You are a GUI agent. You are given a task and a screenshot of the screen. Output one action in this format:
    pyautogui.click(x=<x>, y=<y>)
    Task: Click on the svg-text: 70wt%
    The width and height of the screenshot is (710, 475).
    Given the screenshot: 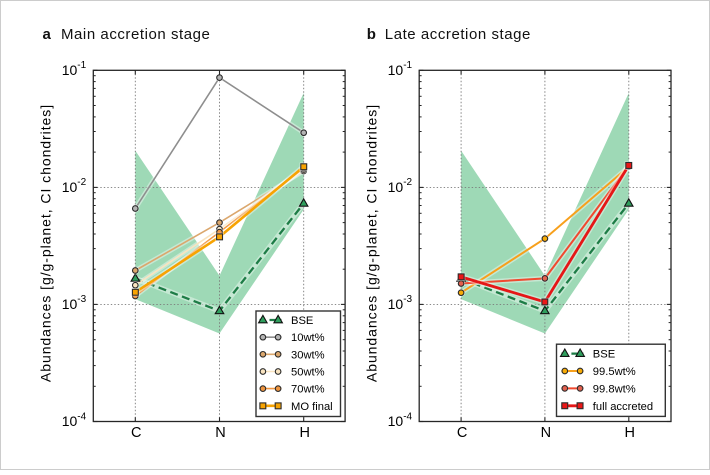 What is the action you would take?
    pyautogui.click(x=308, y=390)
    